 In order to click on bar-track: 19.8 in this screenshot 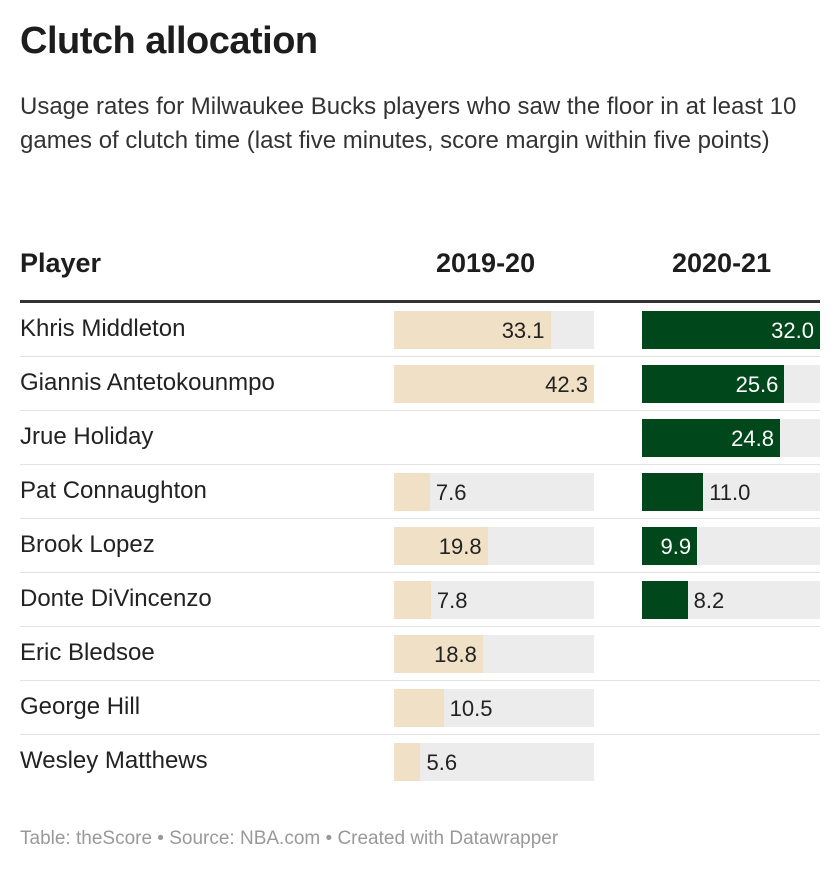, I will do `click(494, 546)`.